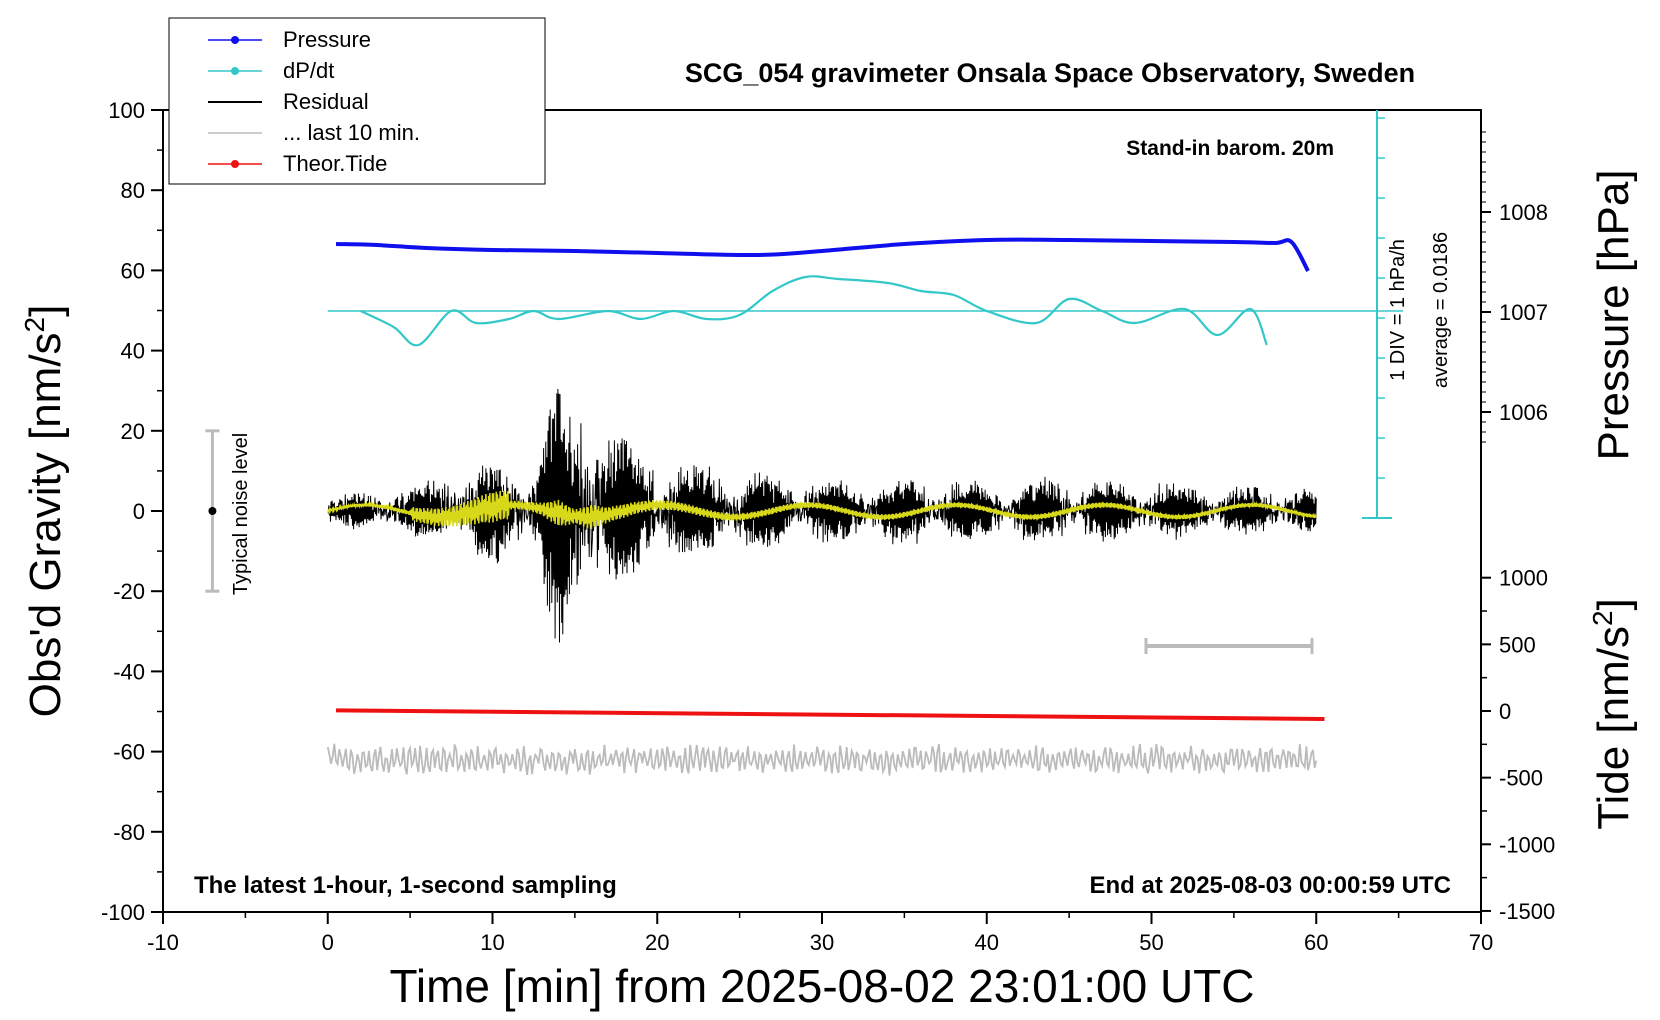  What do you see at coordinates (308, 70) in the screenshot?
I see `legend-label: dP/dt` at bounding box center [308, 70].